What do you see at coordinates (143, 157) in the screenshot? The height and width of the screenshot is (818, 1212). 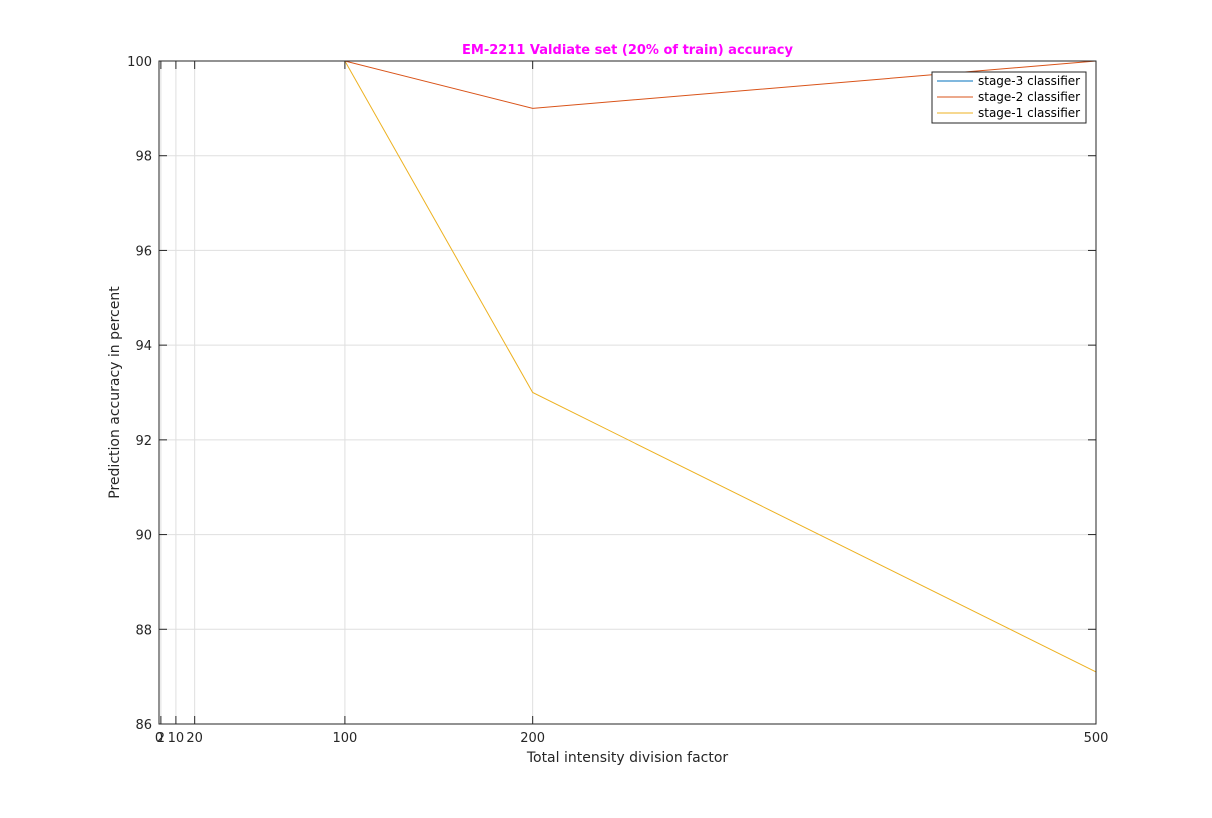 I see `y-tick-label: 98` at bounding box center [143, 157].